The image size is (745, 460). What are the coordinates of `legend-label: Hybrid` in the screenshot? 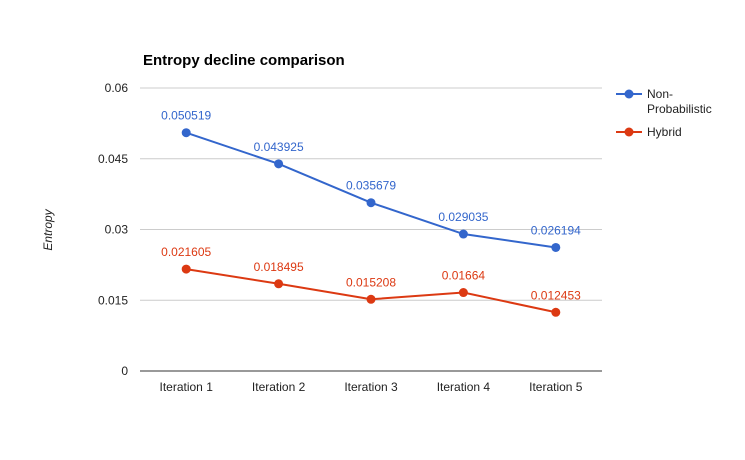 It's located at (664, 132).